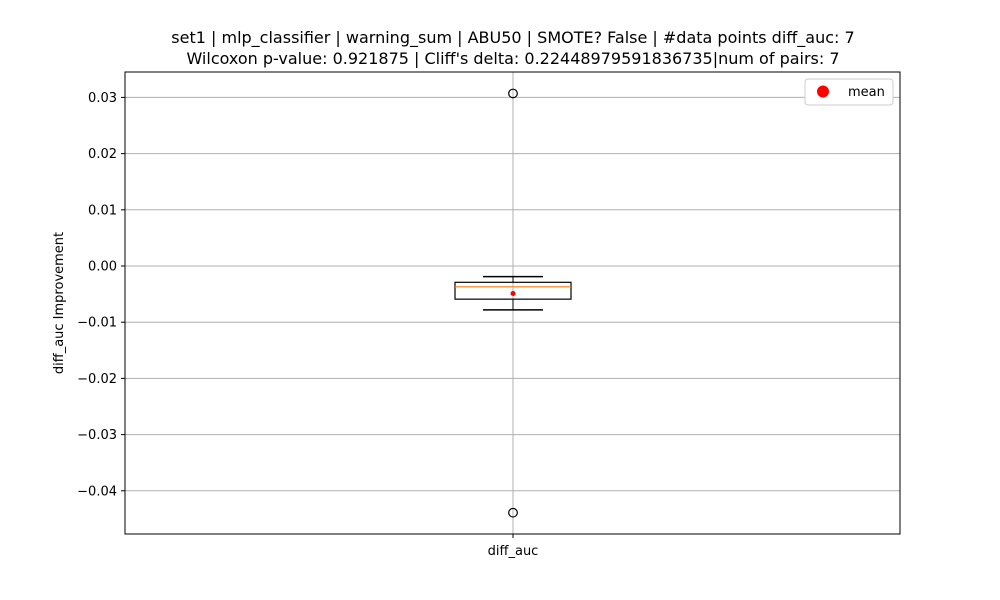  Describe the element at coordinates (102, 154) in the screenshot. I see `y-tick-label: 0.02` at that location.